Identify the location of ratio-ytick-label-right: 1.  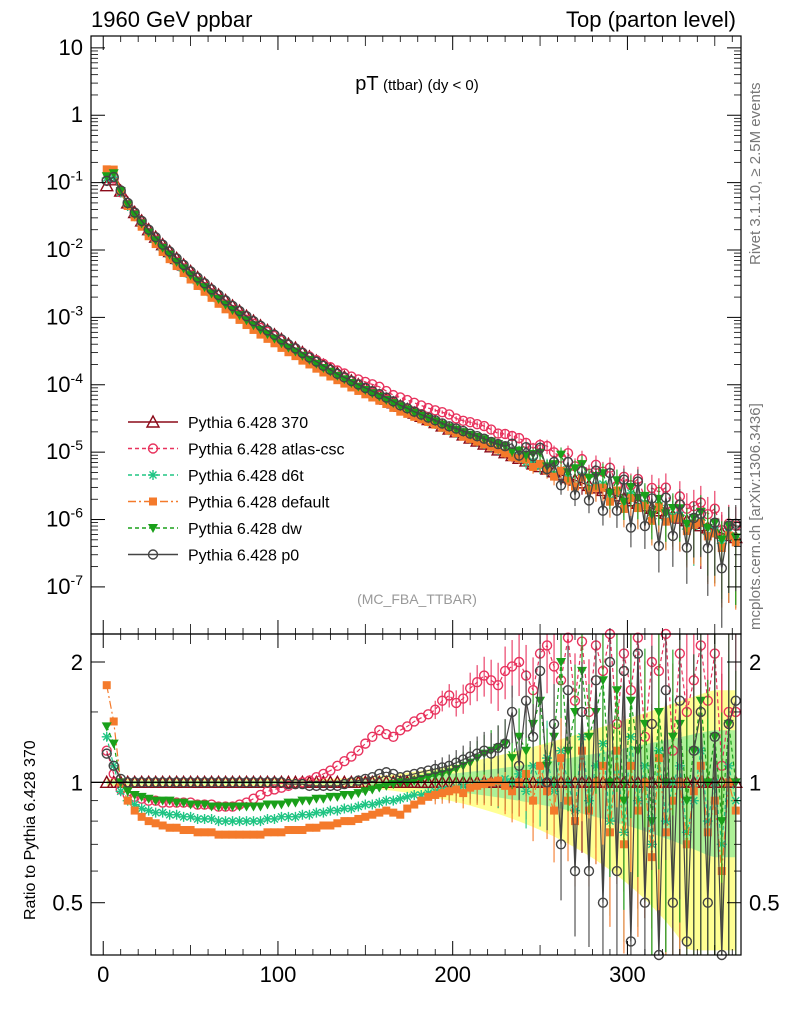
(755, 782).